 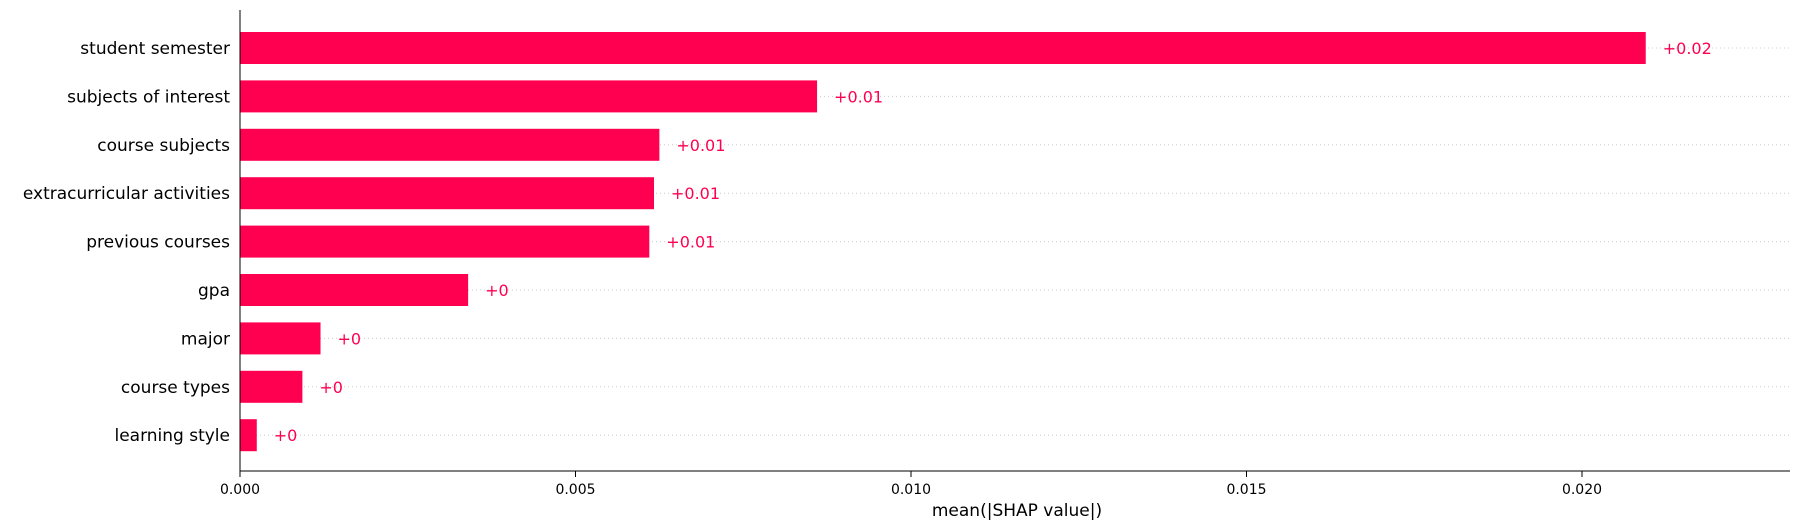 What do you see at coordinates (148, 97) in the screenshot?
I see `category-label: subjects of interest` at bounding box center [148, 97].